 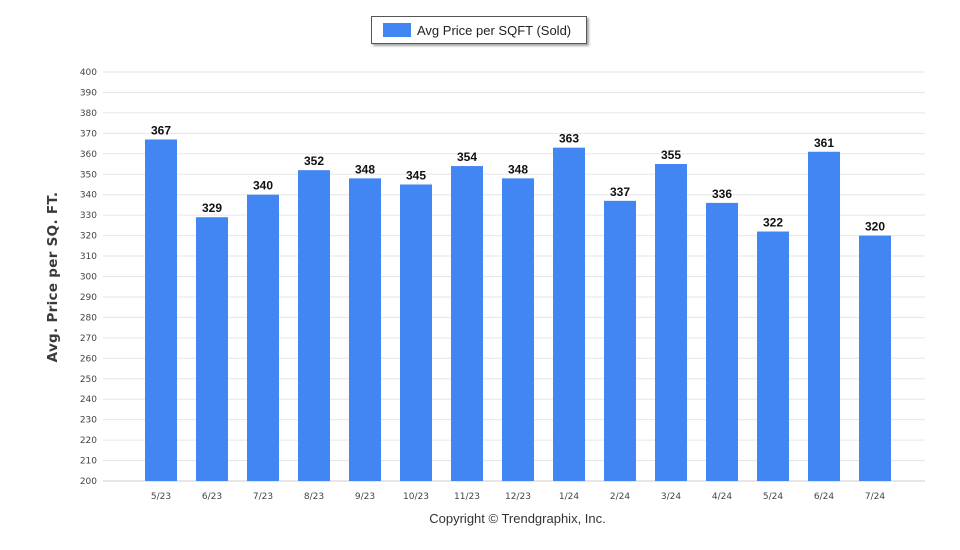 I want to click on data-label: 352, so click(x=314, y=161).